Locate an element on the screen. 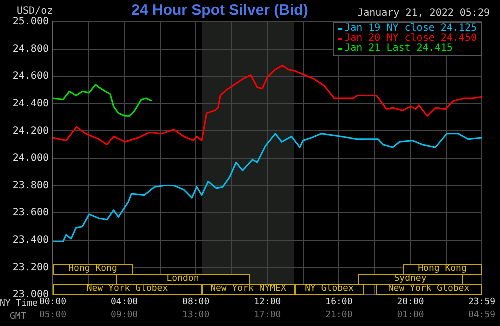 The image size is (500, 326). x-tick-label: 04:00 is located at coordinates (124, 303).